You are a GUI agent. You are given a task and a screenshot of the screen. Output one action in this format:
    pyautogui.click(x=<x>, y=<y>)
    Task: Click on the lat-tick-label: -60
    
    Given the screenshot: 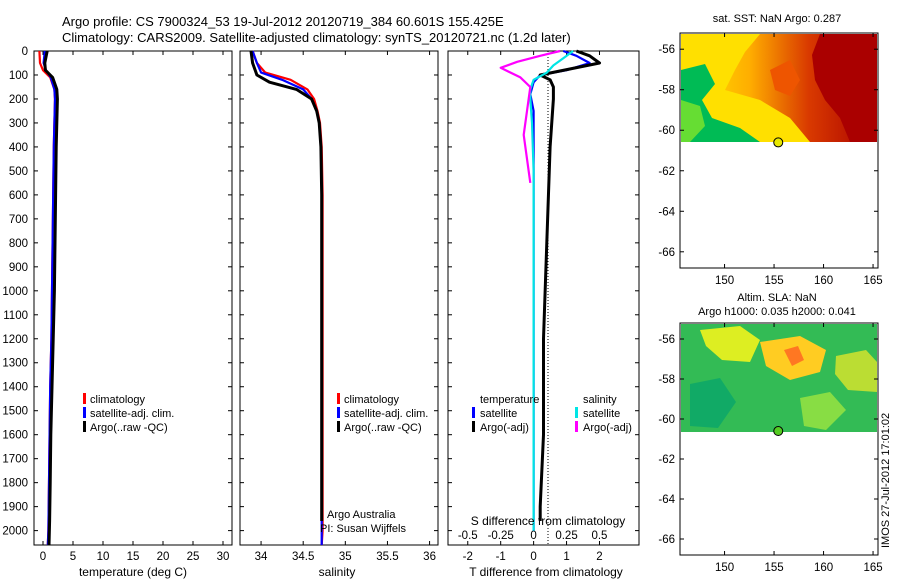 What is the action you would take?
    pyautogui.click(x=666, y=420)
    